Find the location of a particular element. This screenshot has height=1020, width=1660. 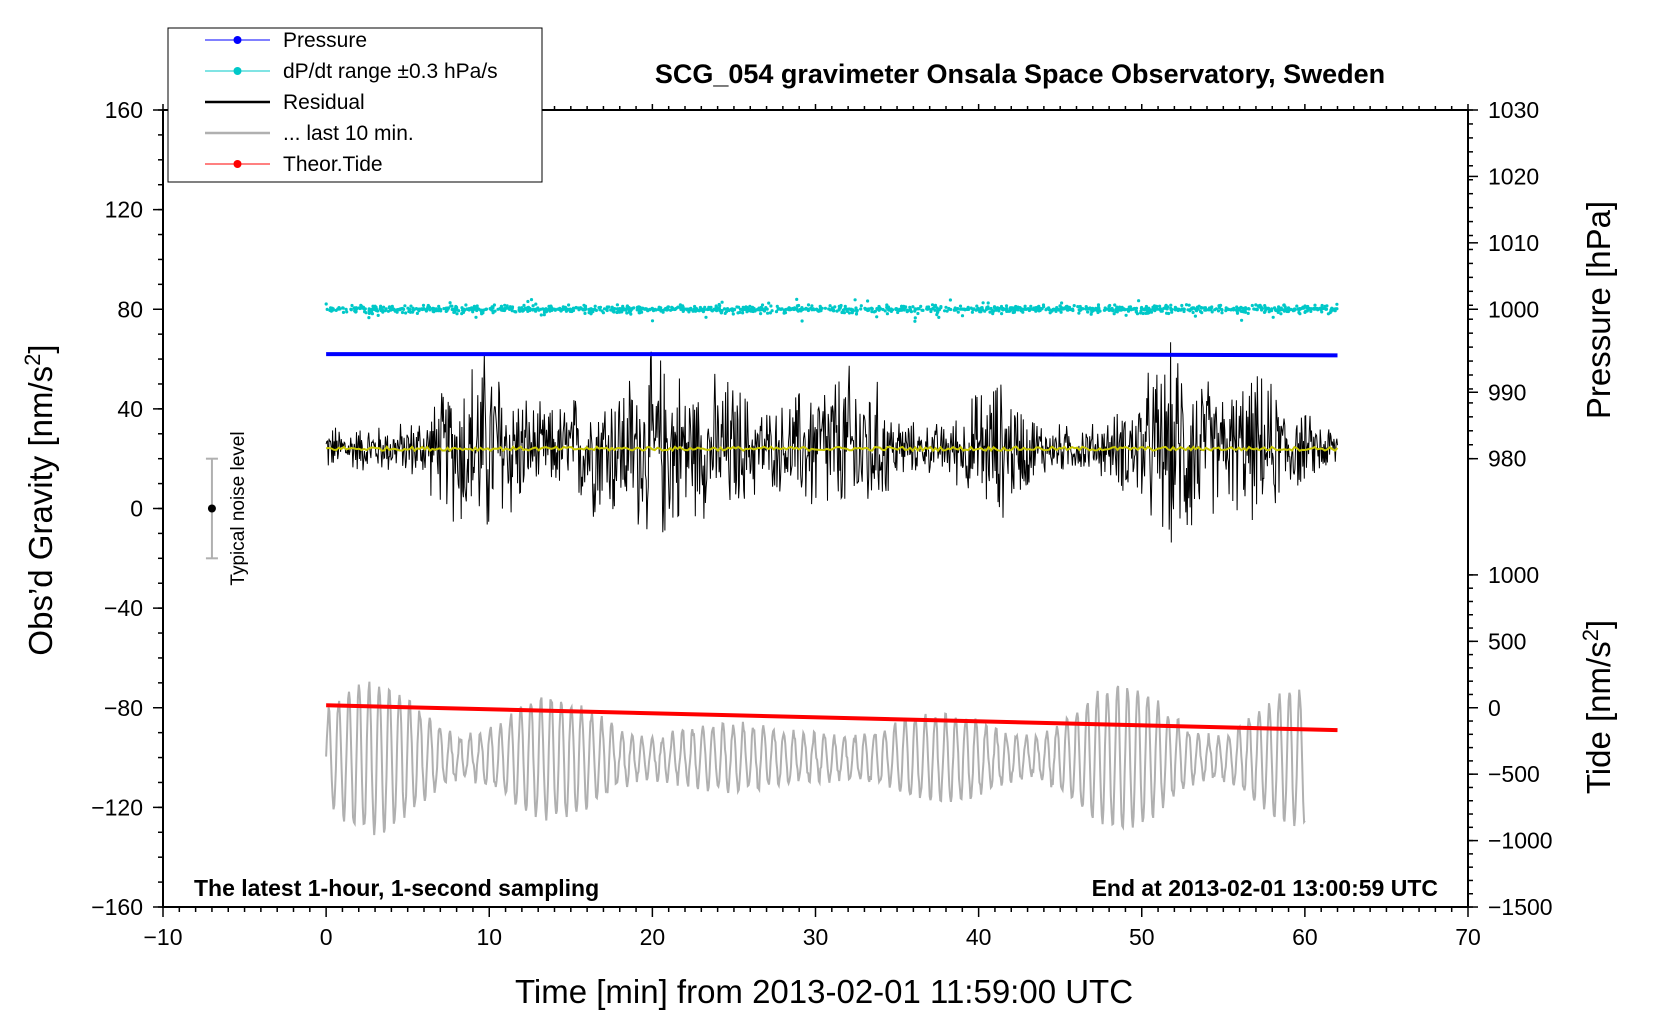

pressure-tick-label: 990 is located at coordinates (1507, 392).